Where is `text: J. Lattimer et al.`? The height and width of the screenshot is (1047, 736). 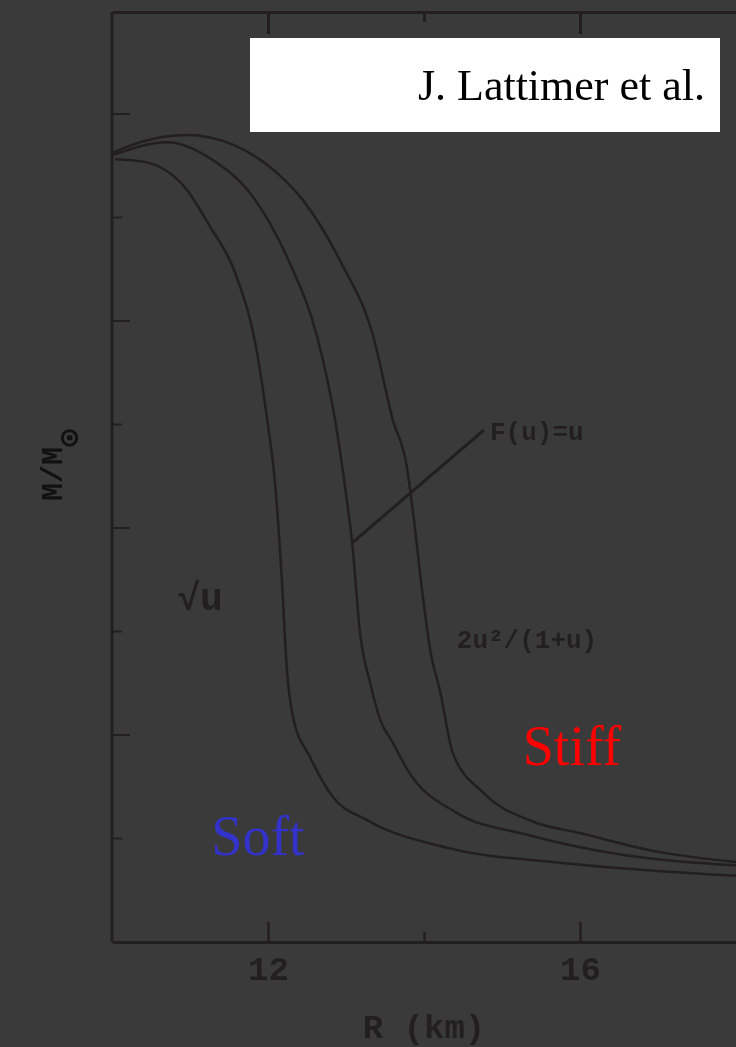 text: J. Lattimer et al. is located at coordinates (561, 85).